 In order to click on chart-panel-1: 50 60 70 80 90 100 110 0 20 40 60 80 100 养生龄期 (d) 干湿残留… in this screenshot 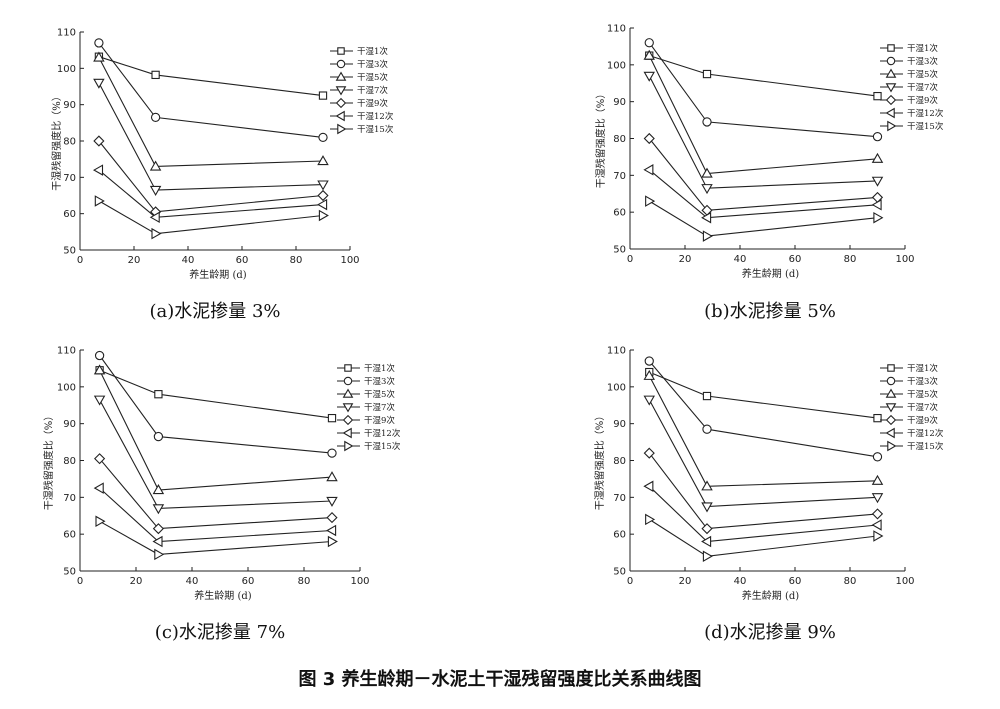, I will do `click(222, 175)`.